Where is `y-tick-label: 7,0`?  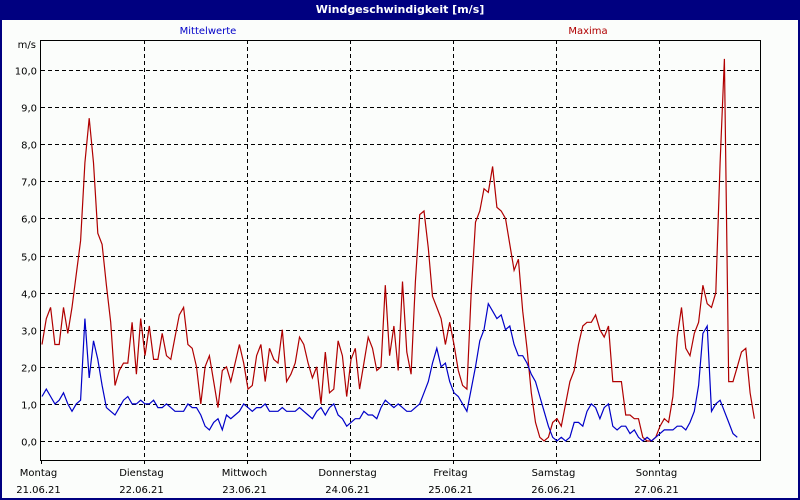 y-tick-label: 7,0 is located at coordinates (29, 183).